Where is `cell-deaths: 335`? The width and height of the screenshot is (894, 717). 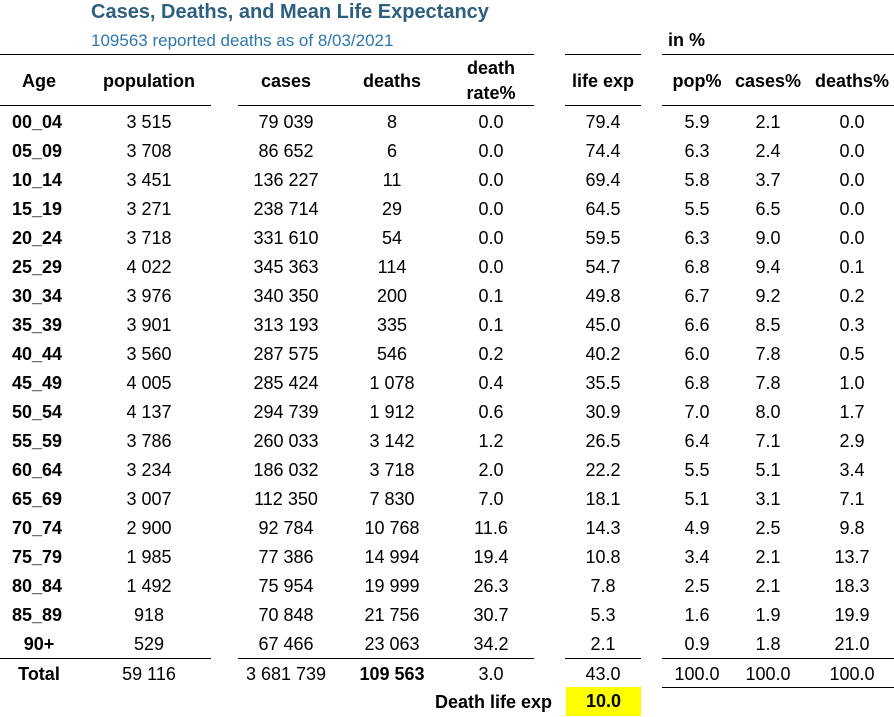 cell-deaths: 335 is located at coordinates (392, 325).